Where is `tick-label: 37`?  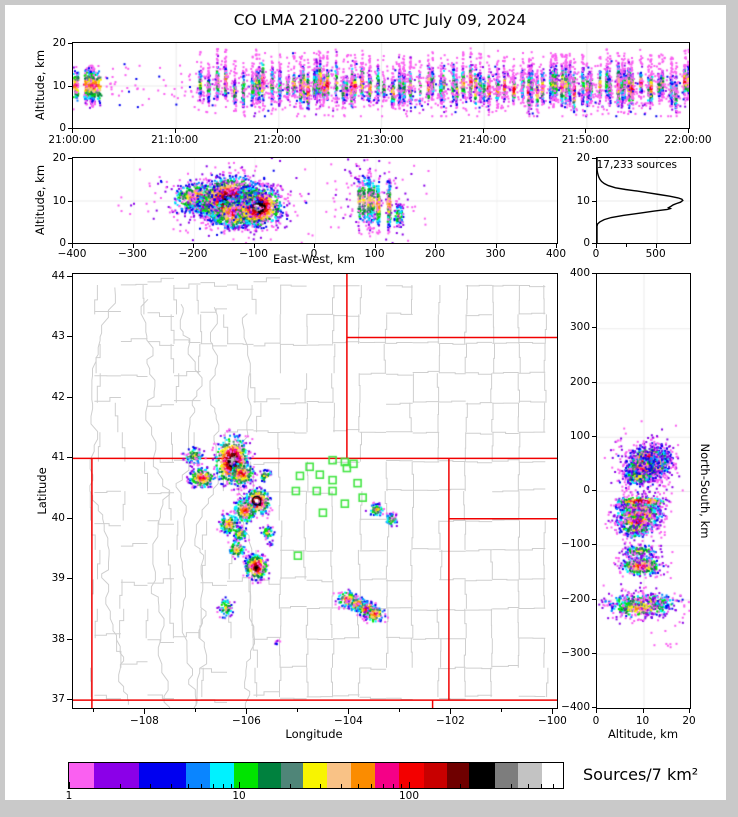 tick-label: 37 is located at coordinates (58, 699).